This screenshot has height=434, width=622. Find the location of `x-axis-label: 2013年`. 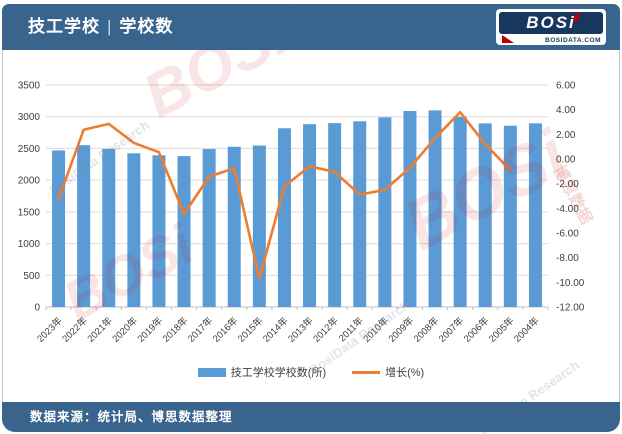

x-axis-label: 2013年 is located at coordinates (301, 329).